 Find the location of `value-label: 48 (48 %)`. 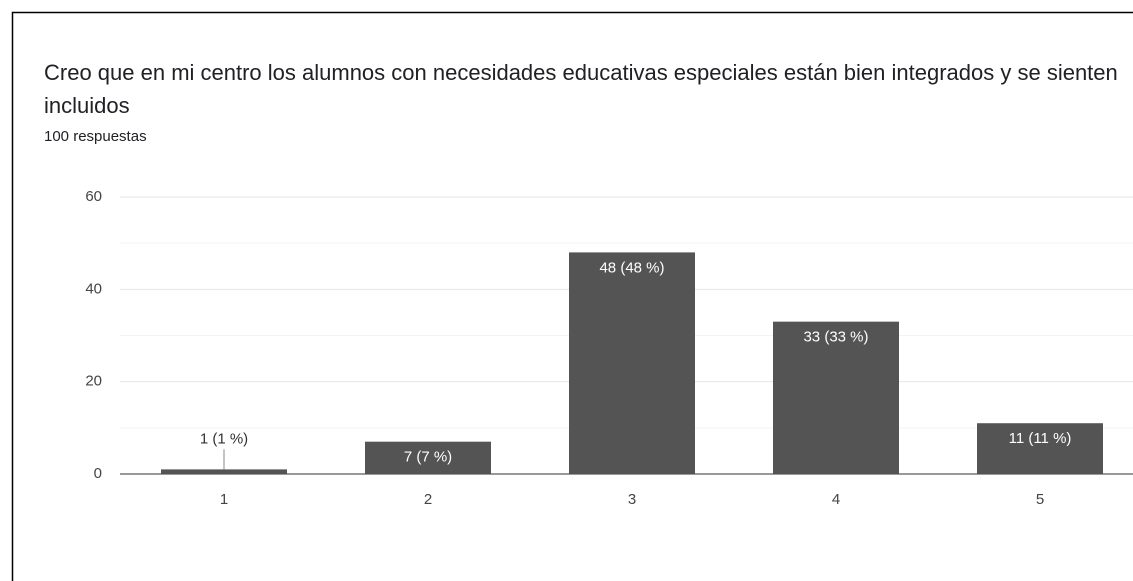

value-label: 48 (48 %) is located at coordinates (631, 267).